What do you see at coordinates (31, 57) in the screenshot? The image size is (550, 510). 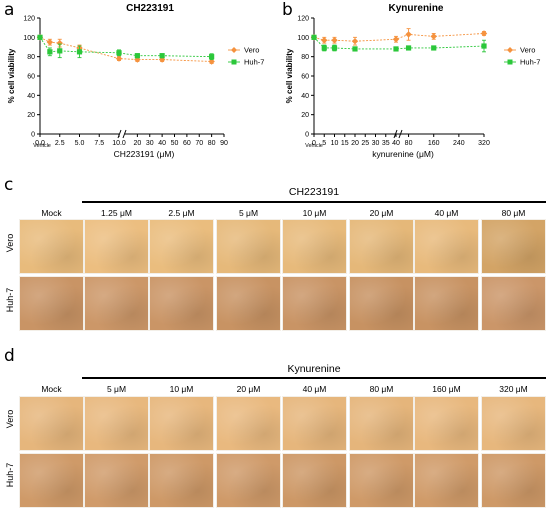 I see `y-tick-label: 80` at bounding box center [31, 57].